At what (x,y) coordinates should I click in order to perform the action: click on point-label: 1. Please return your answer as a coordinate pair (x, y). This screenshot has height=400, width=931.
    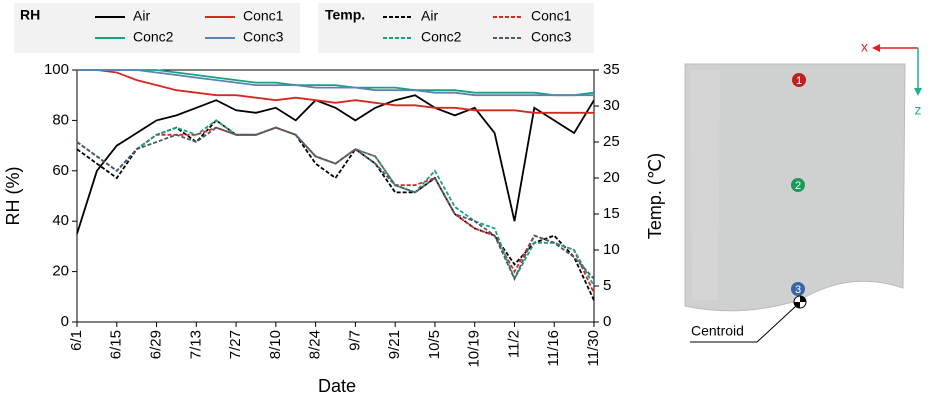
    Looking at the image, I should click on (799, 81).